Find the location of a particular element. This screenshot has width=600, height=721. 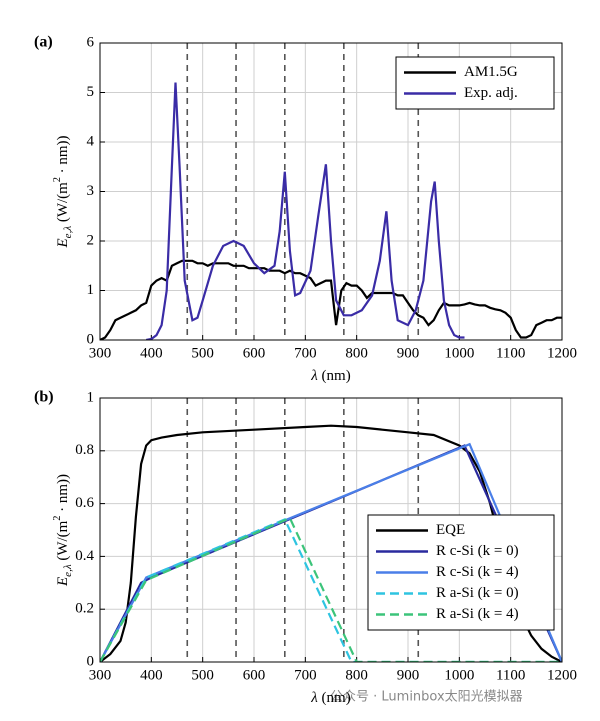

panel-label: (b) is located at coordinates (44, 397).